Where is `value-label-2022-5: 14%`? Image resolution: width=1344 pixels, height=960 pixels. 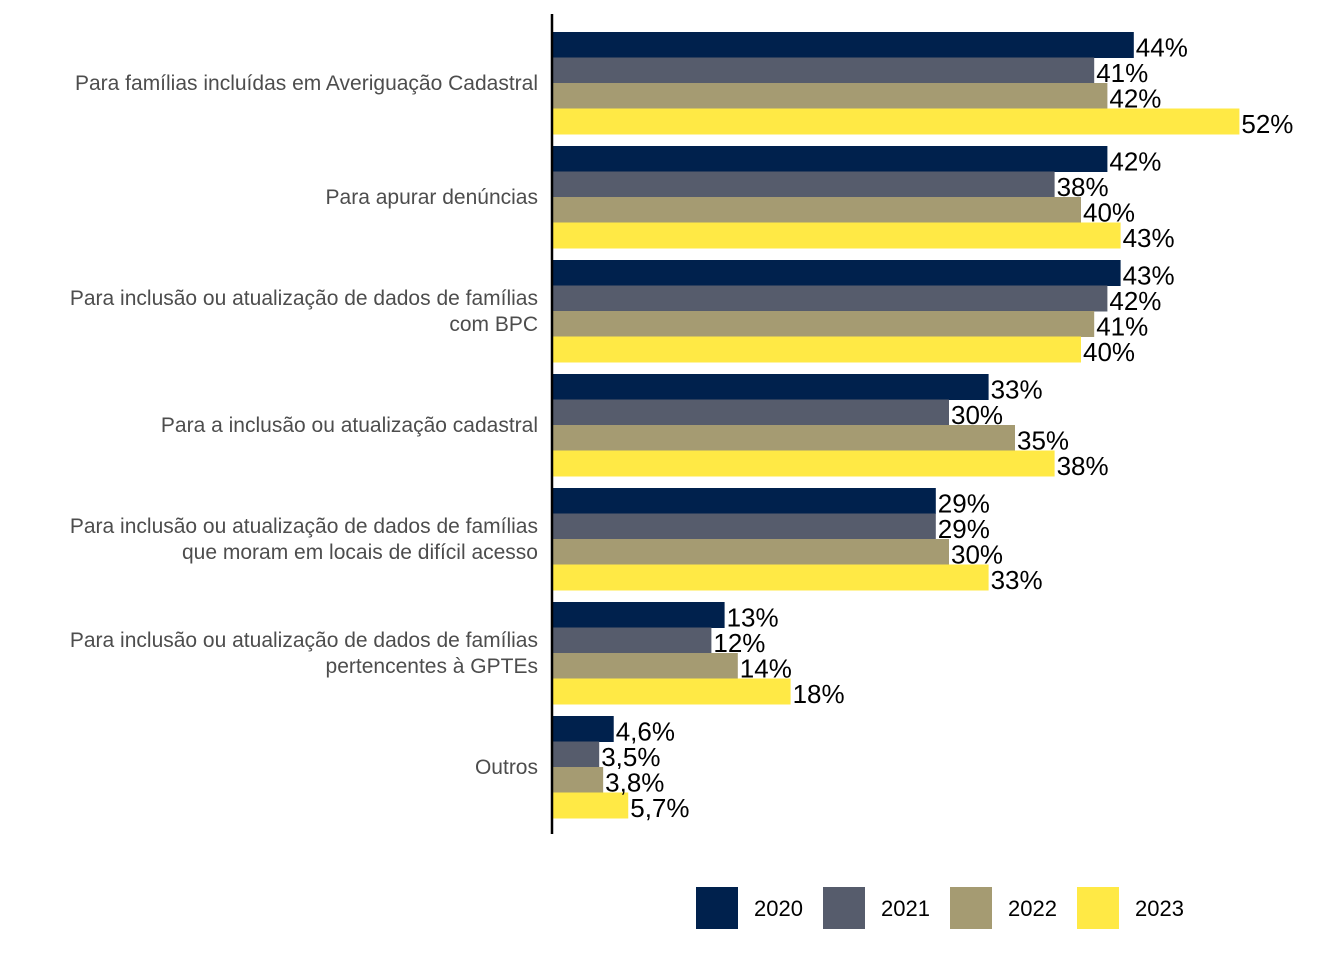 value-label-2022-5: 14% is located at coordinates (766, 669).